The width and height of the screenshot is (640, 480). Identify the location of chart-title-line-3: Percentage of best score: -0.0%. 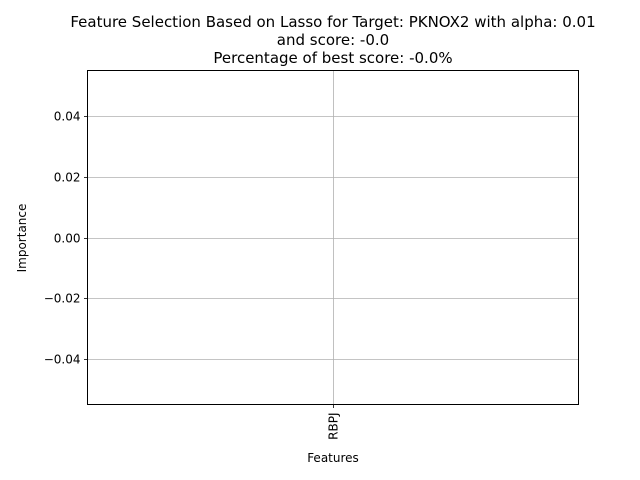
(332, 58).